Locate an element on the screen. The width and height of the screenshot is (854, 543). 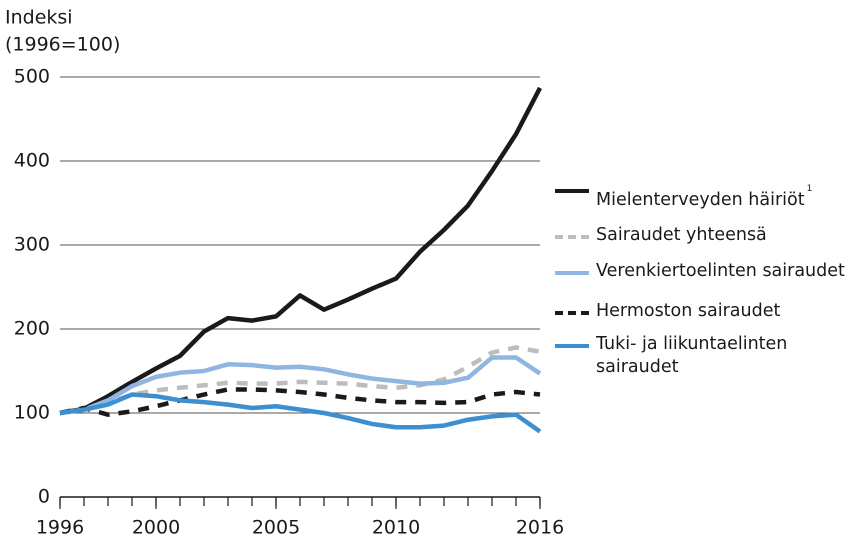
y-tick-label: 300 is located at coordinates (32, 245).